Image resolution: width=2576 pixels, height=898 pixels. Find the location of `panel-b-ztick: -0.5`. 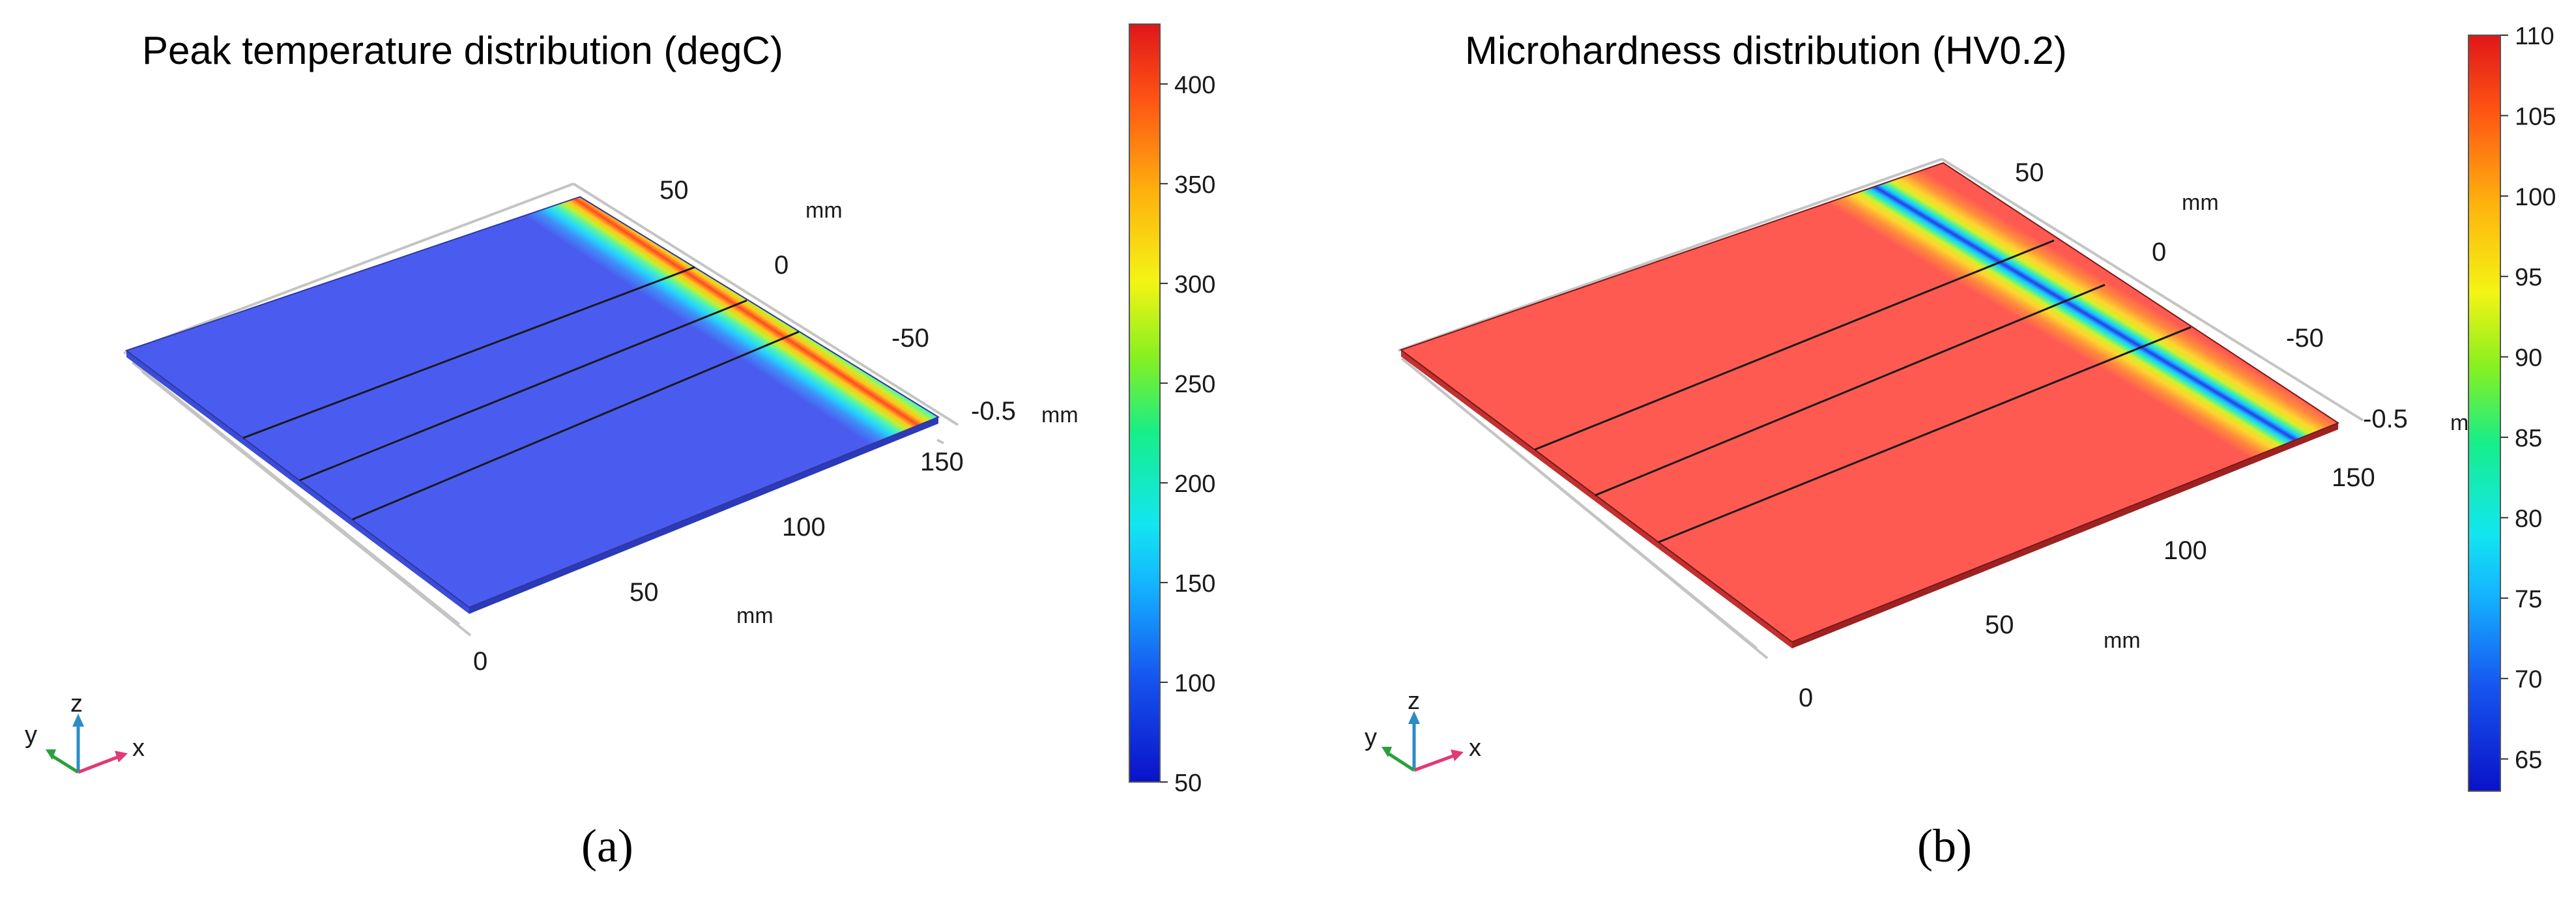

panel-b-ztick: -0.5 is located at coordinates (2385, 419).